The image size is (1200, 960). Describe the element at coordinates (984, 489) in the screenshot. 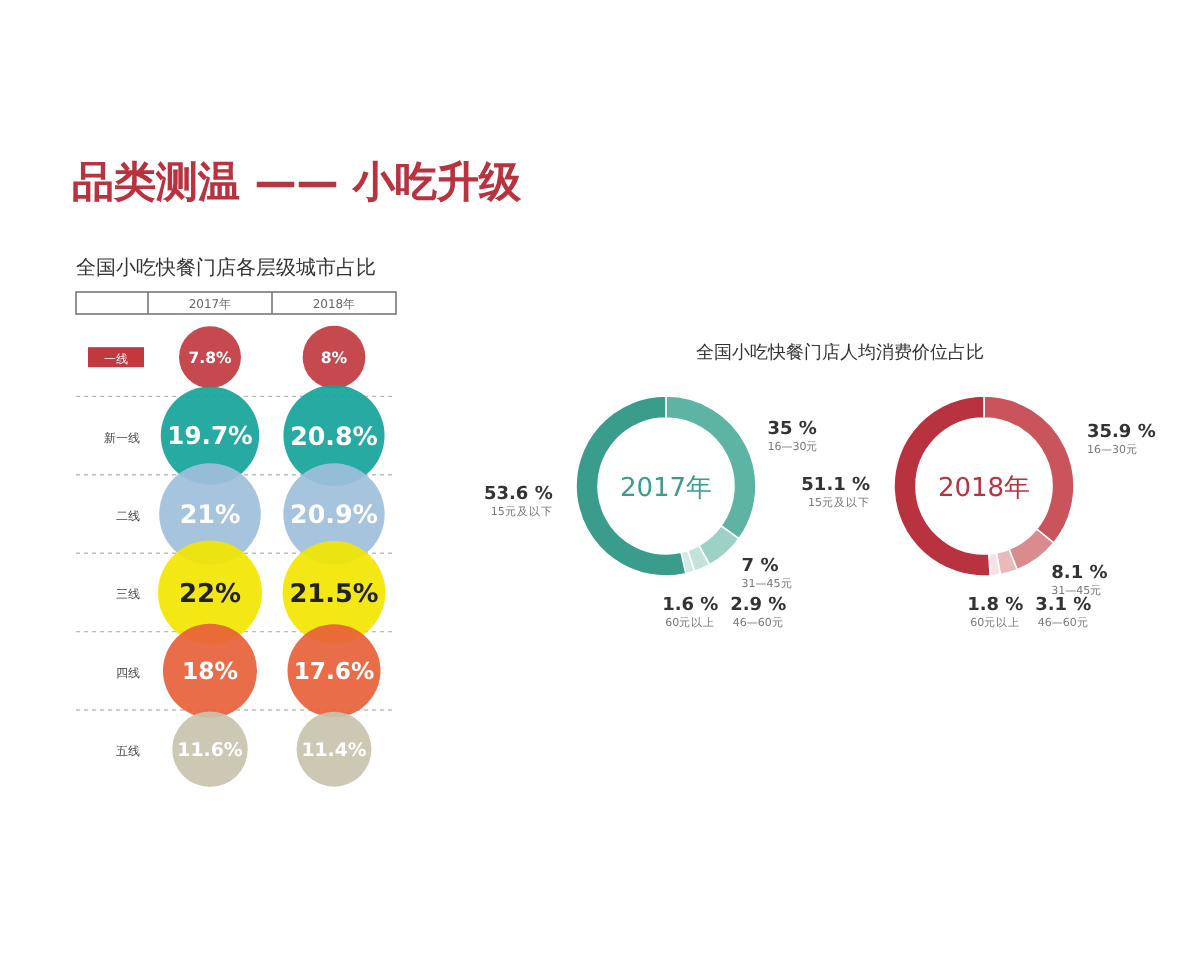

I see `text: 2018年` at that location.